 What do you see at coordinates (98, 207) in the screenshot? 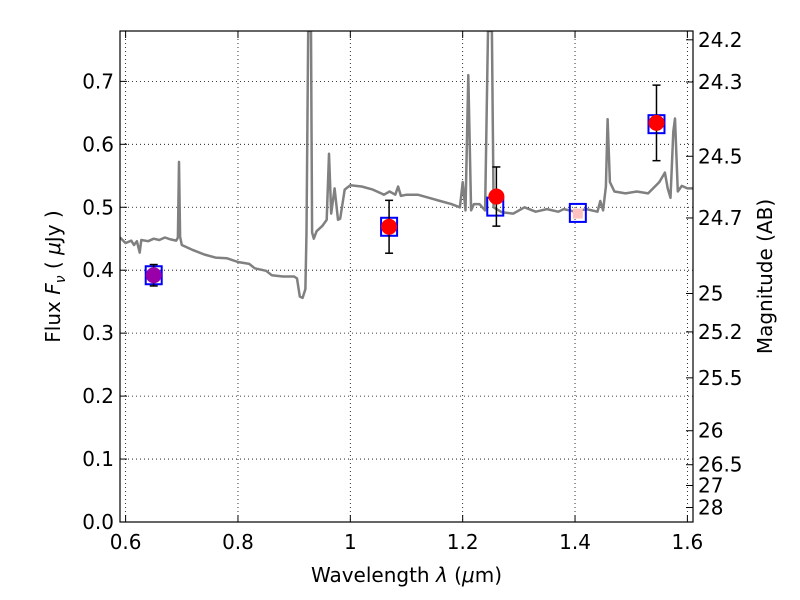
I see `y-tick-label: 0.5` at bounding box center [98, 207].